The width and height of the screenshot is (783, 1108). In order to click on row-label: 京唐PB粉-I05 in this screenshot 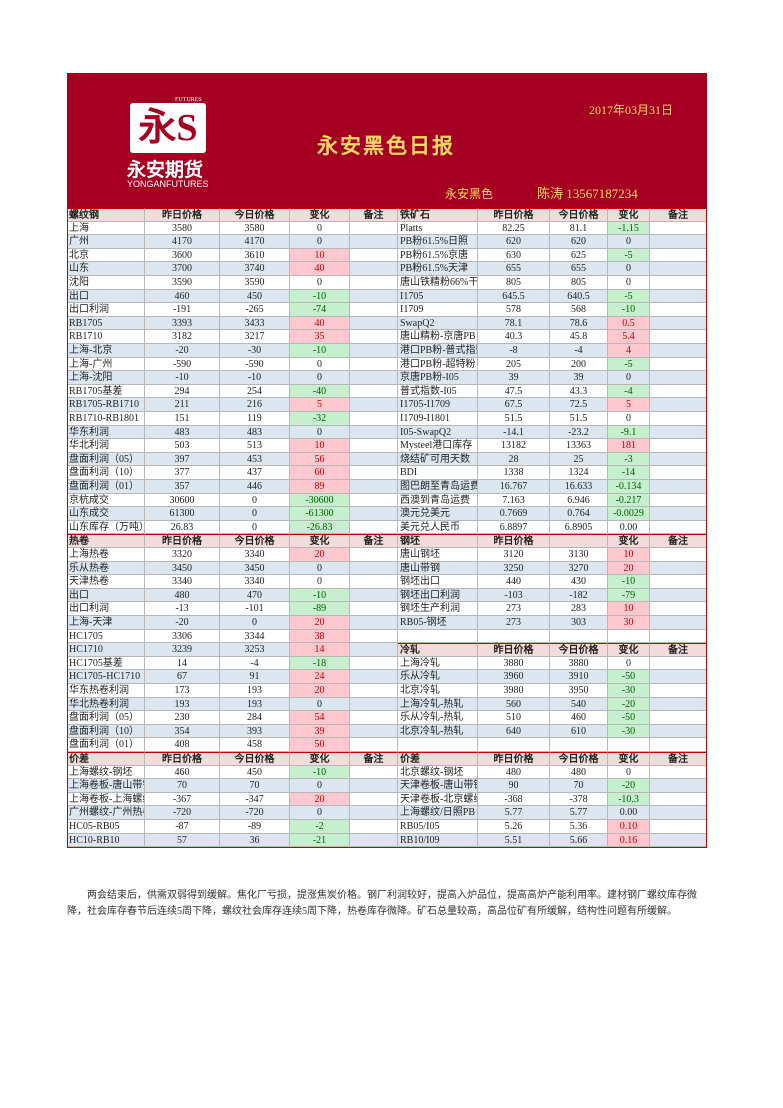, I will do `click(438, 378)`.